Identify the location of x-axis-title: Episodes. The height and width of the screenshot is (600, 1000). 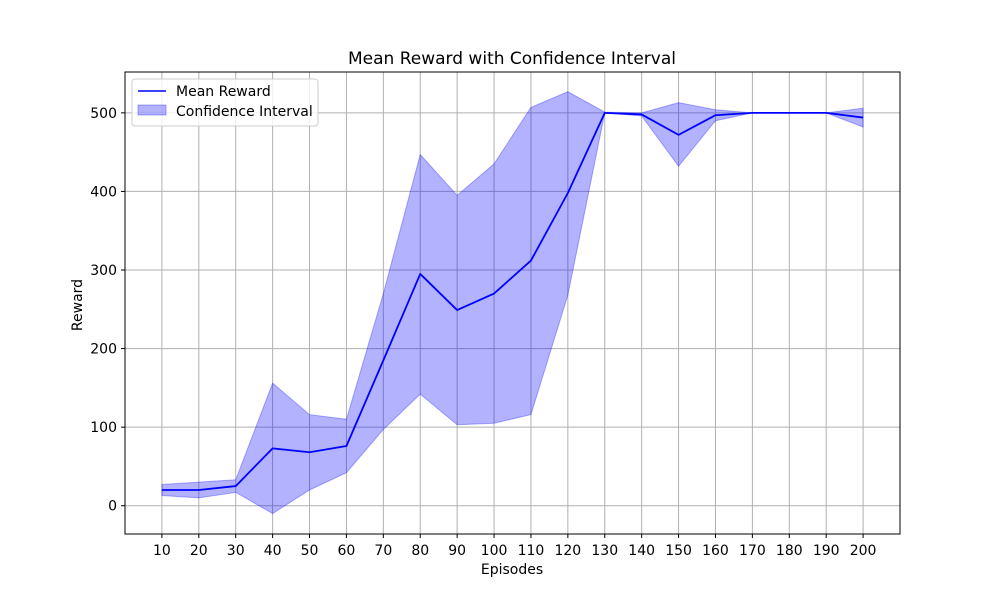
(512, 570).